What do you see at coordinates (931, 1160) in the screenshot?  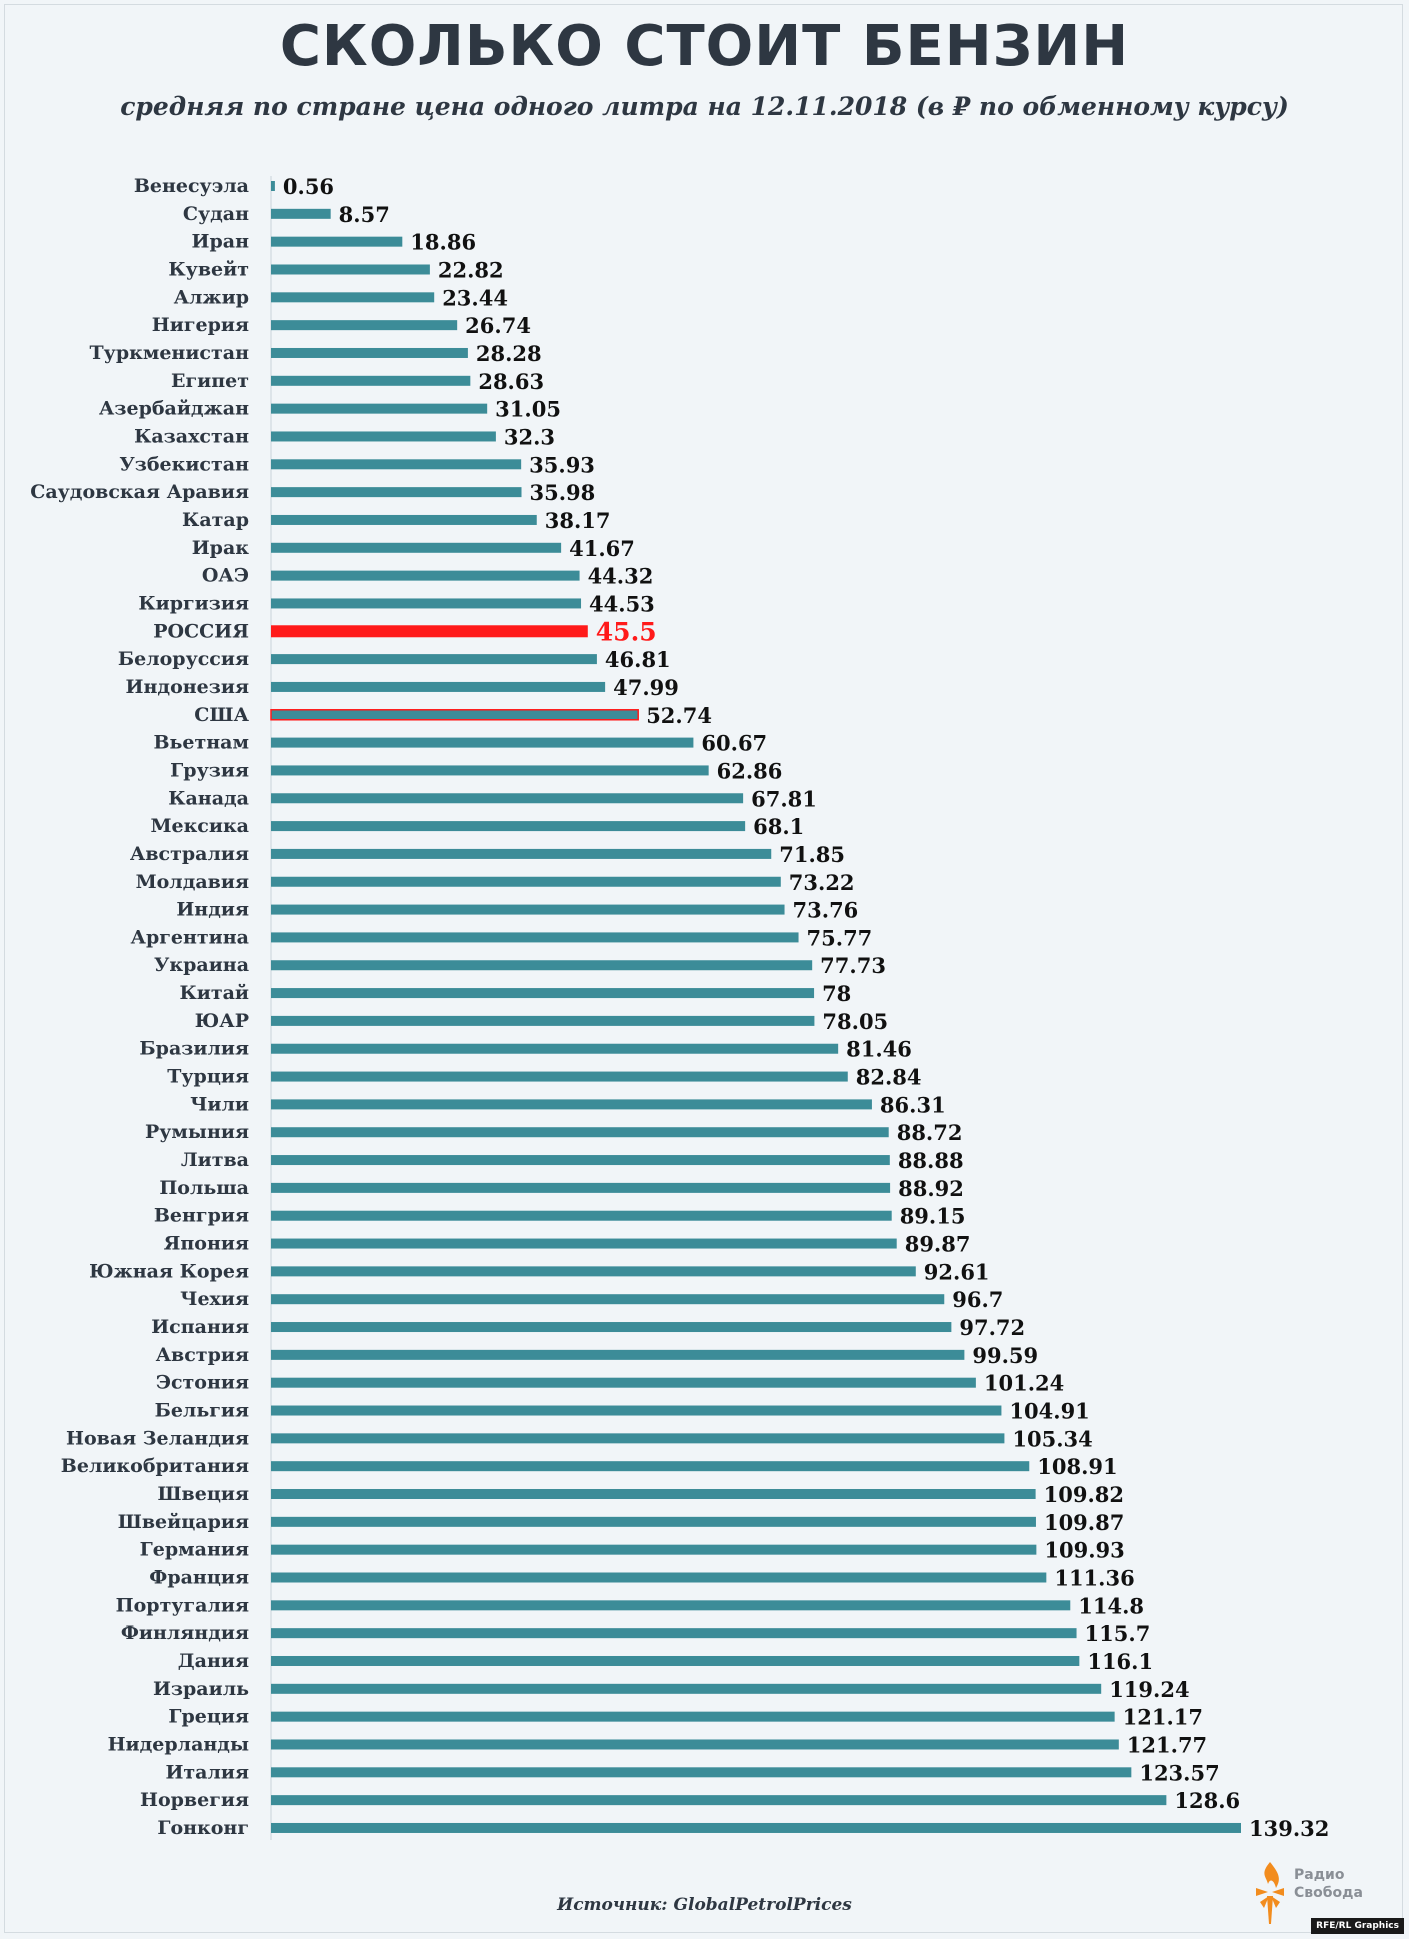 I see `value-label: 88.88` at bounding box center [931, 1160].